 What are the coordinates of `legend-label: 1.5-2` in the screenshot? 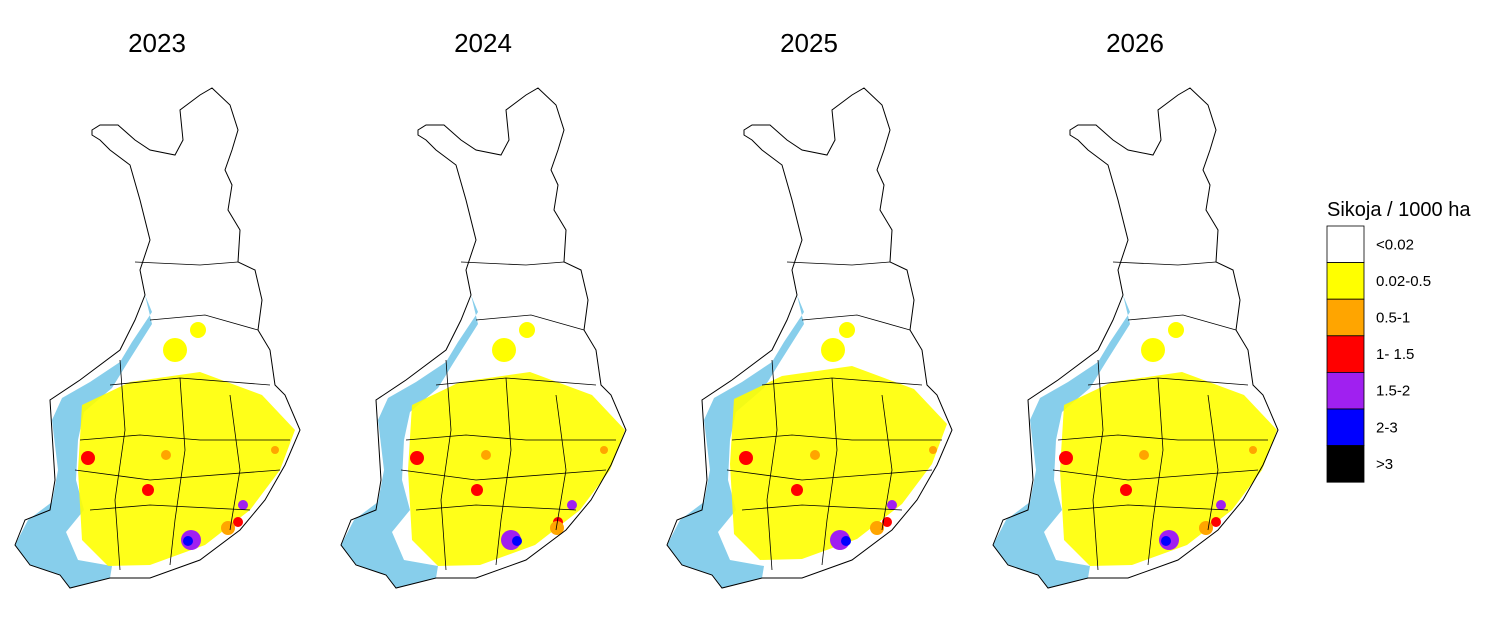 It's located at (1393, 391).